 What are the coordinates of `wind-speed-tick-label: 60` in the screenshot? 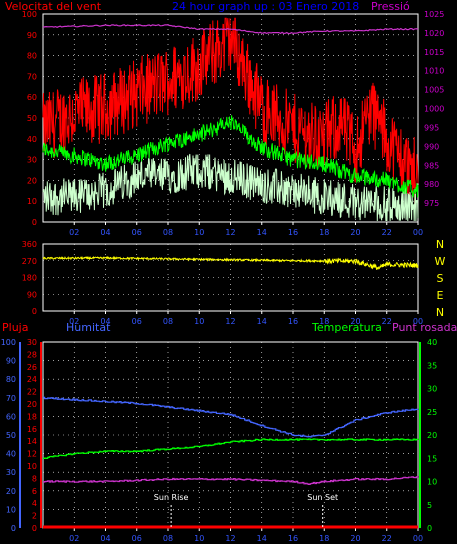 It's located at (32, 97).